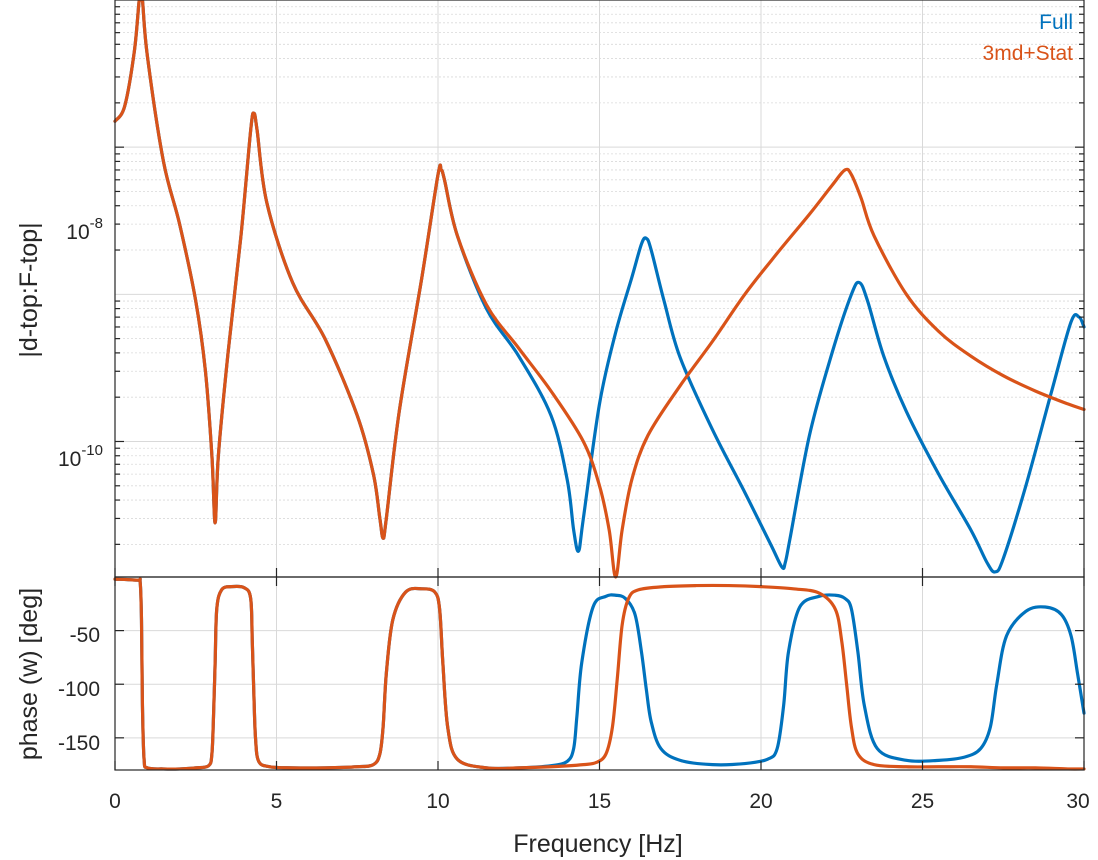 This screenshot has width=1098, height=860. Describe the element at coordinates (1028, 38) in the screenshot. I see `legend: Full 3md+Stat` at that location.